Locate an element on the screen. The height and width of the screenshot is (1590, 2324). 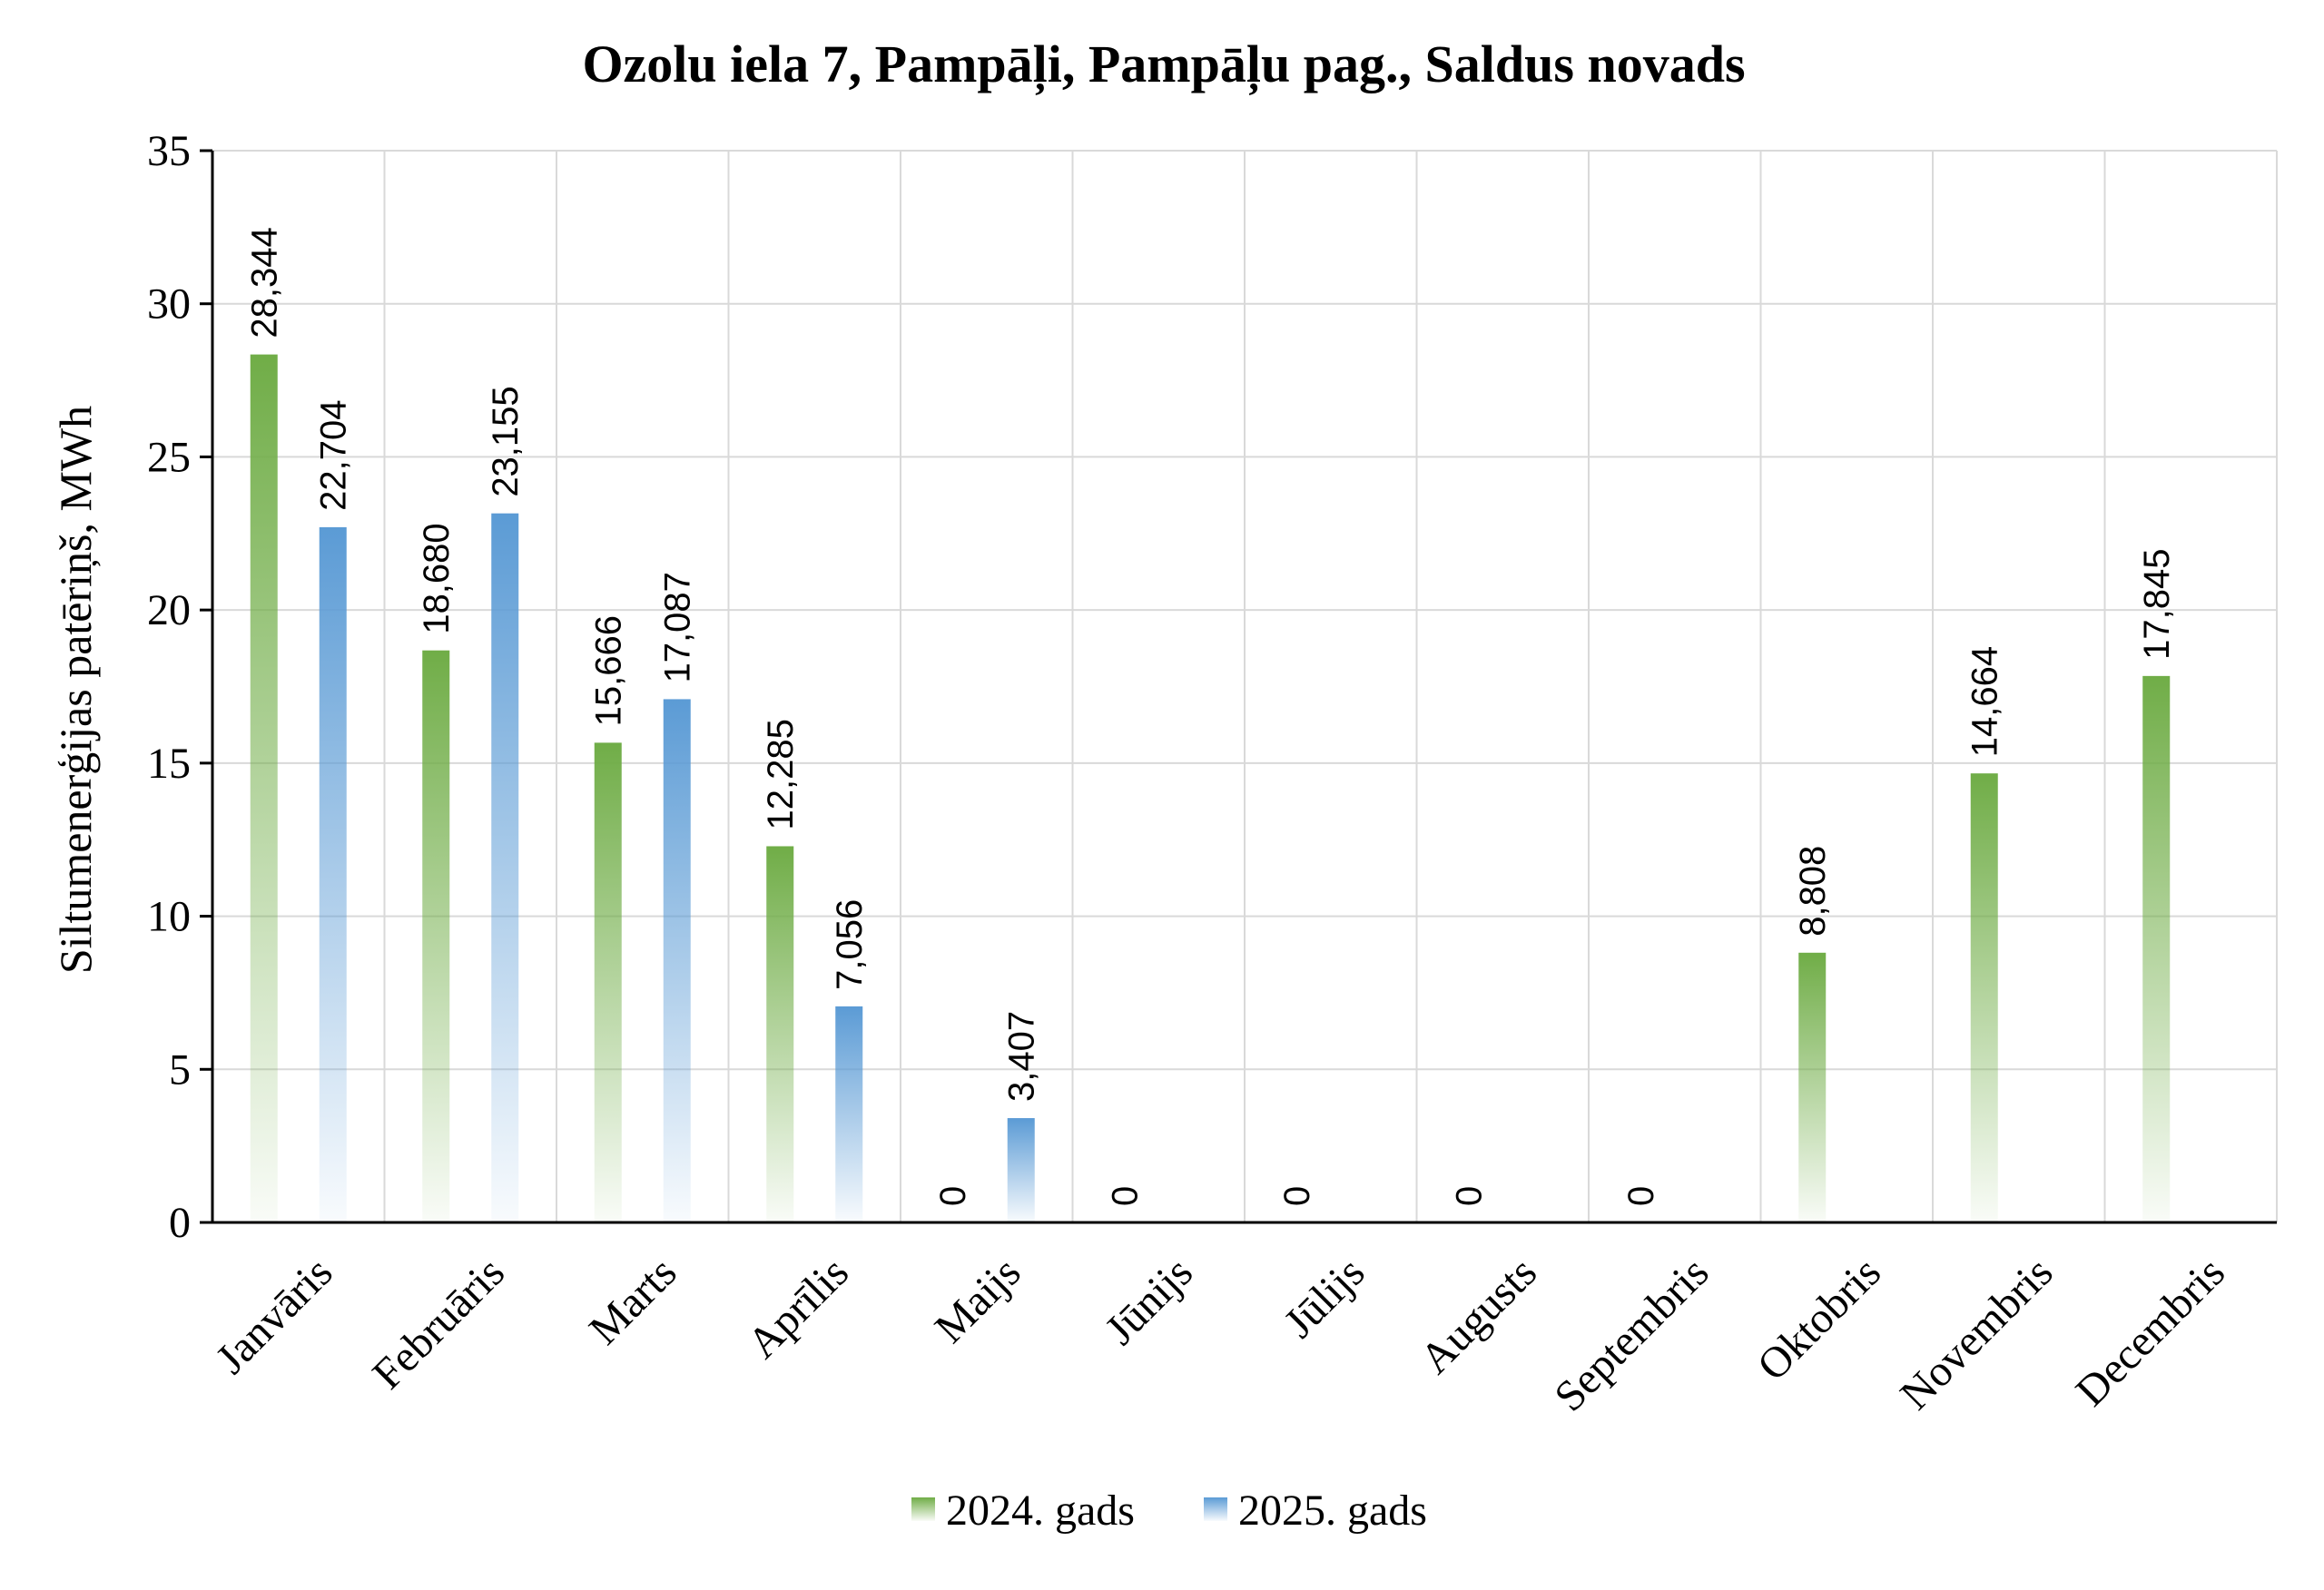
data-label: 23,155 is located at coordinates (506, 441).